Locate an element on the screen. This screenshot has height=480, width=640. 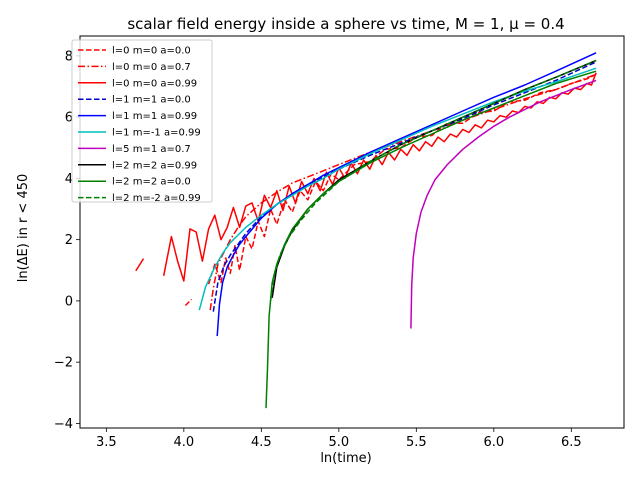
y-tick-label: 2 is located at coordinates (69, 240).